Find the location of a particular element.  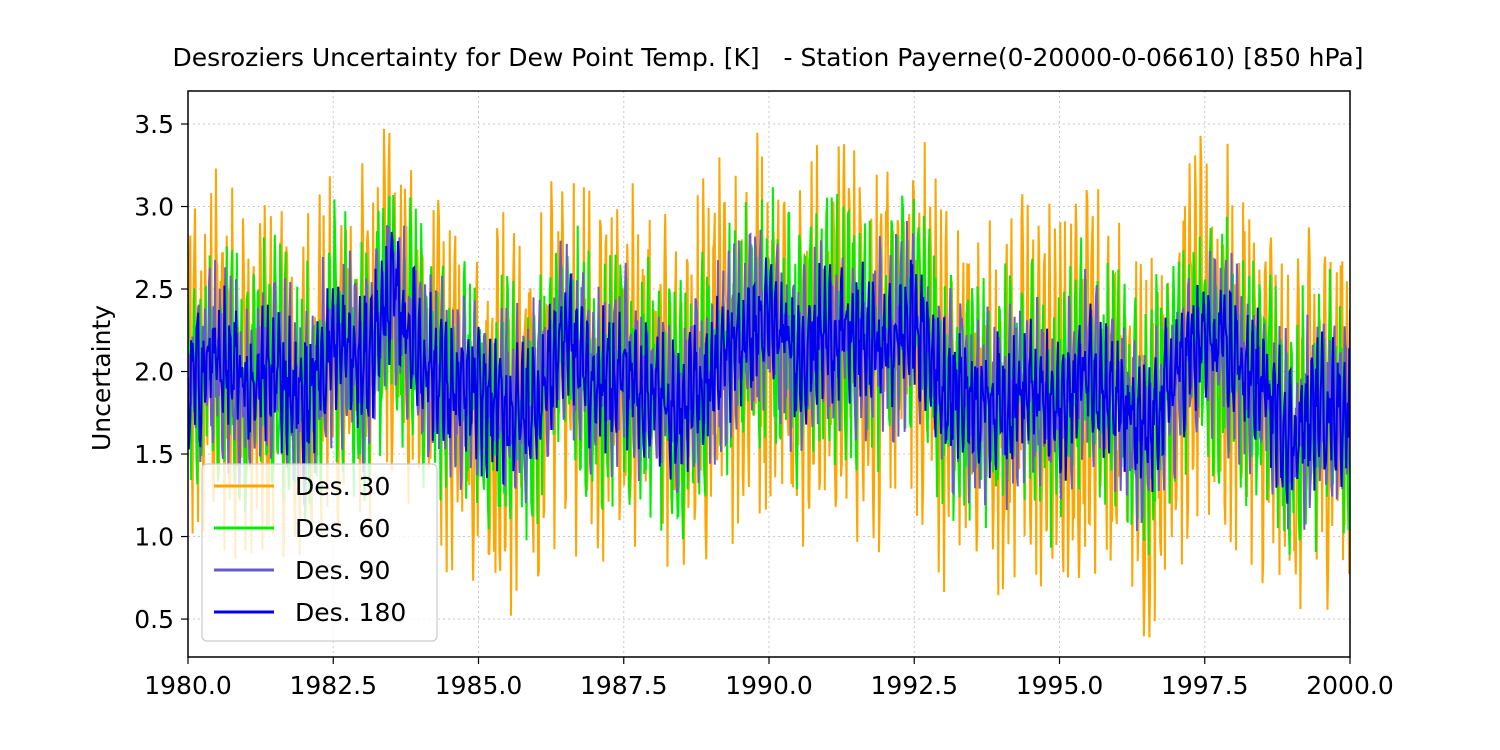

legend-box is located at coordinates (319, 552).